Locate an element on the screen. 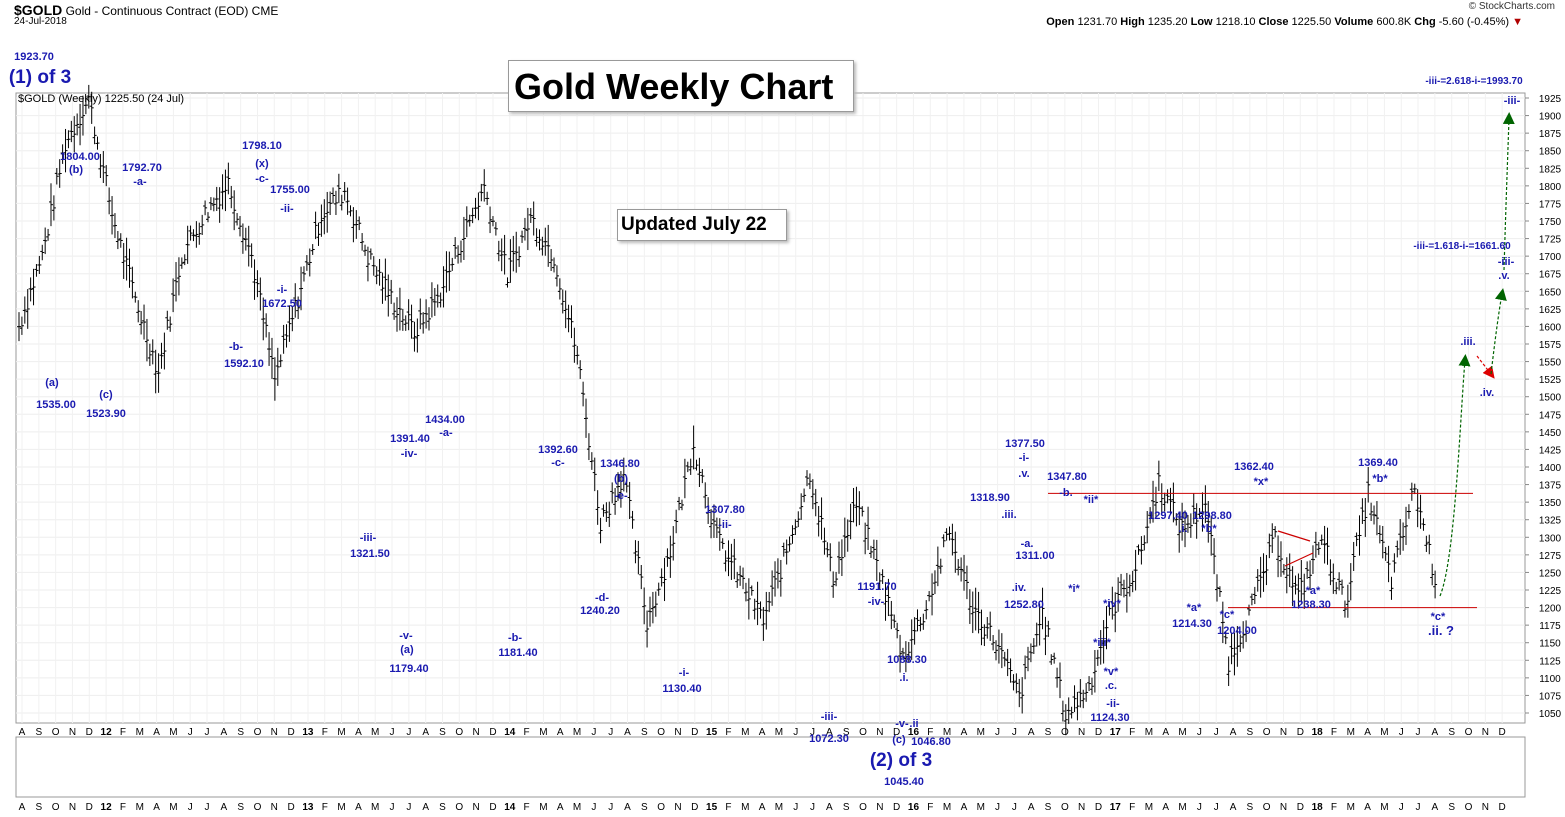  open-value: 1231.70 is located at coordinates (1097, 22).